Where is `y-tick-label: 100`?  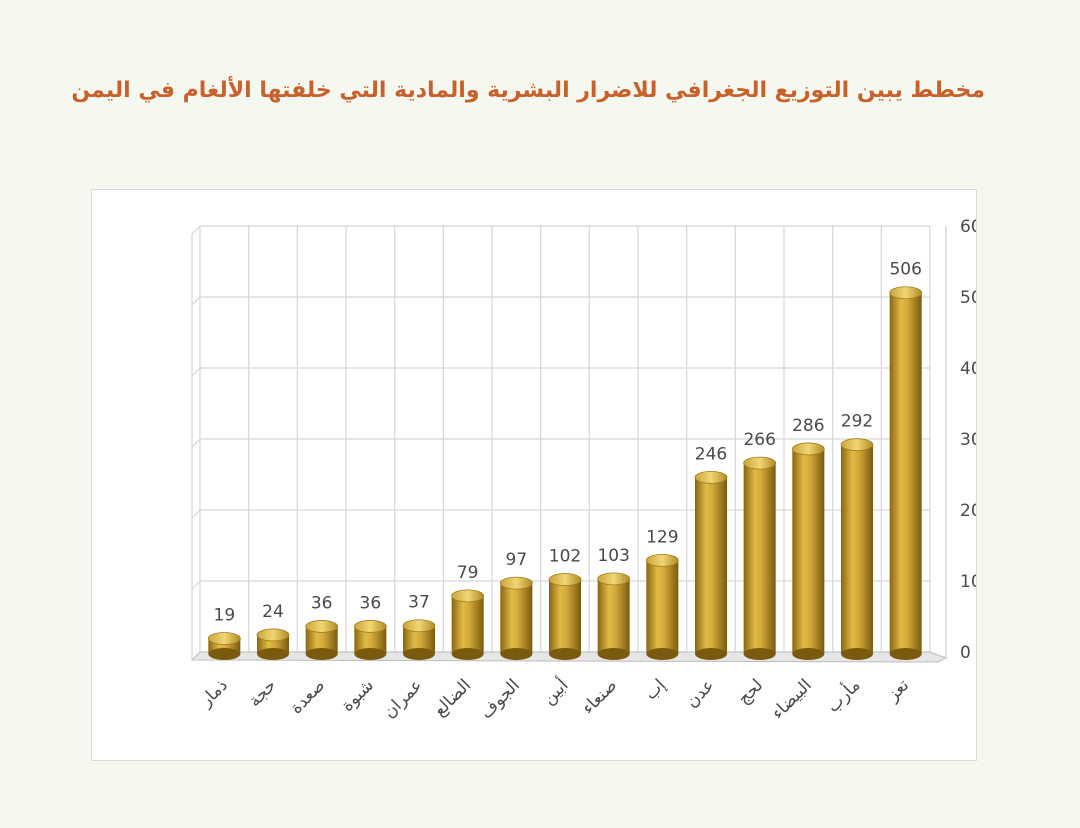 y-tick-label: 100 is located at coordinates (968, 582).